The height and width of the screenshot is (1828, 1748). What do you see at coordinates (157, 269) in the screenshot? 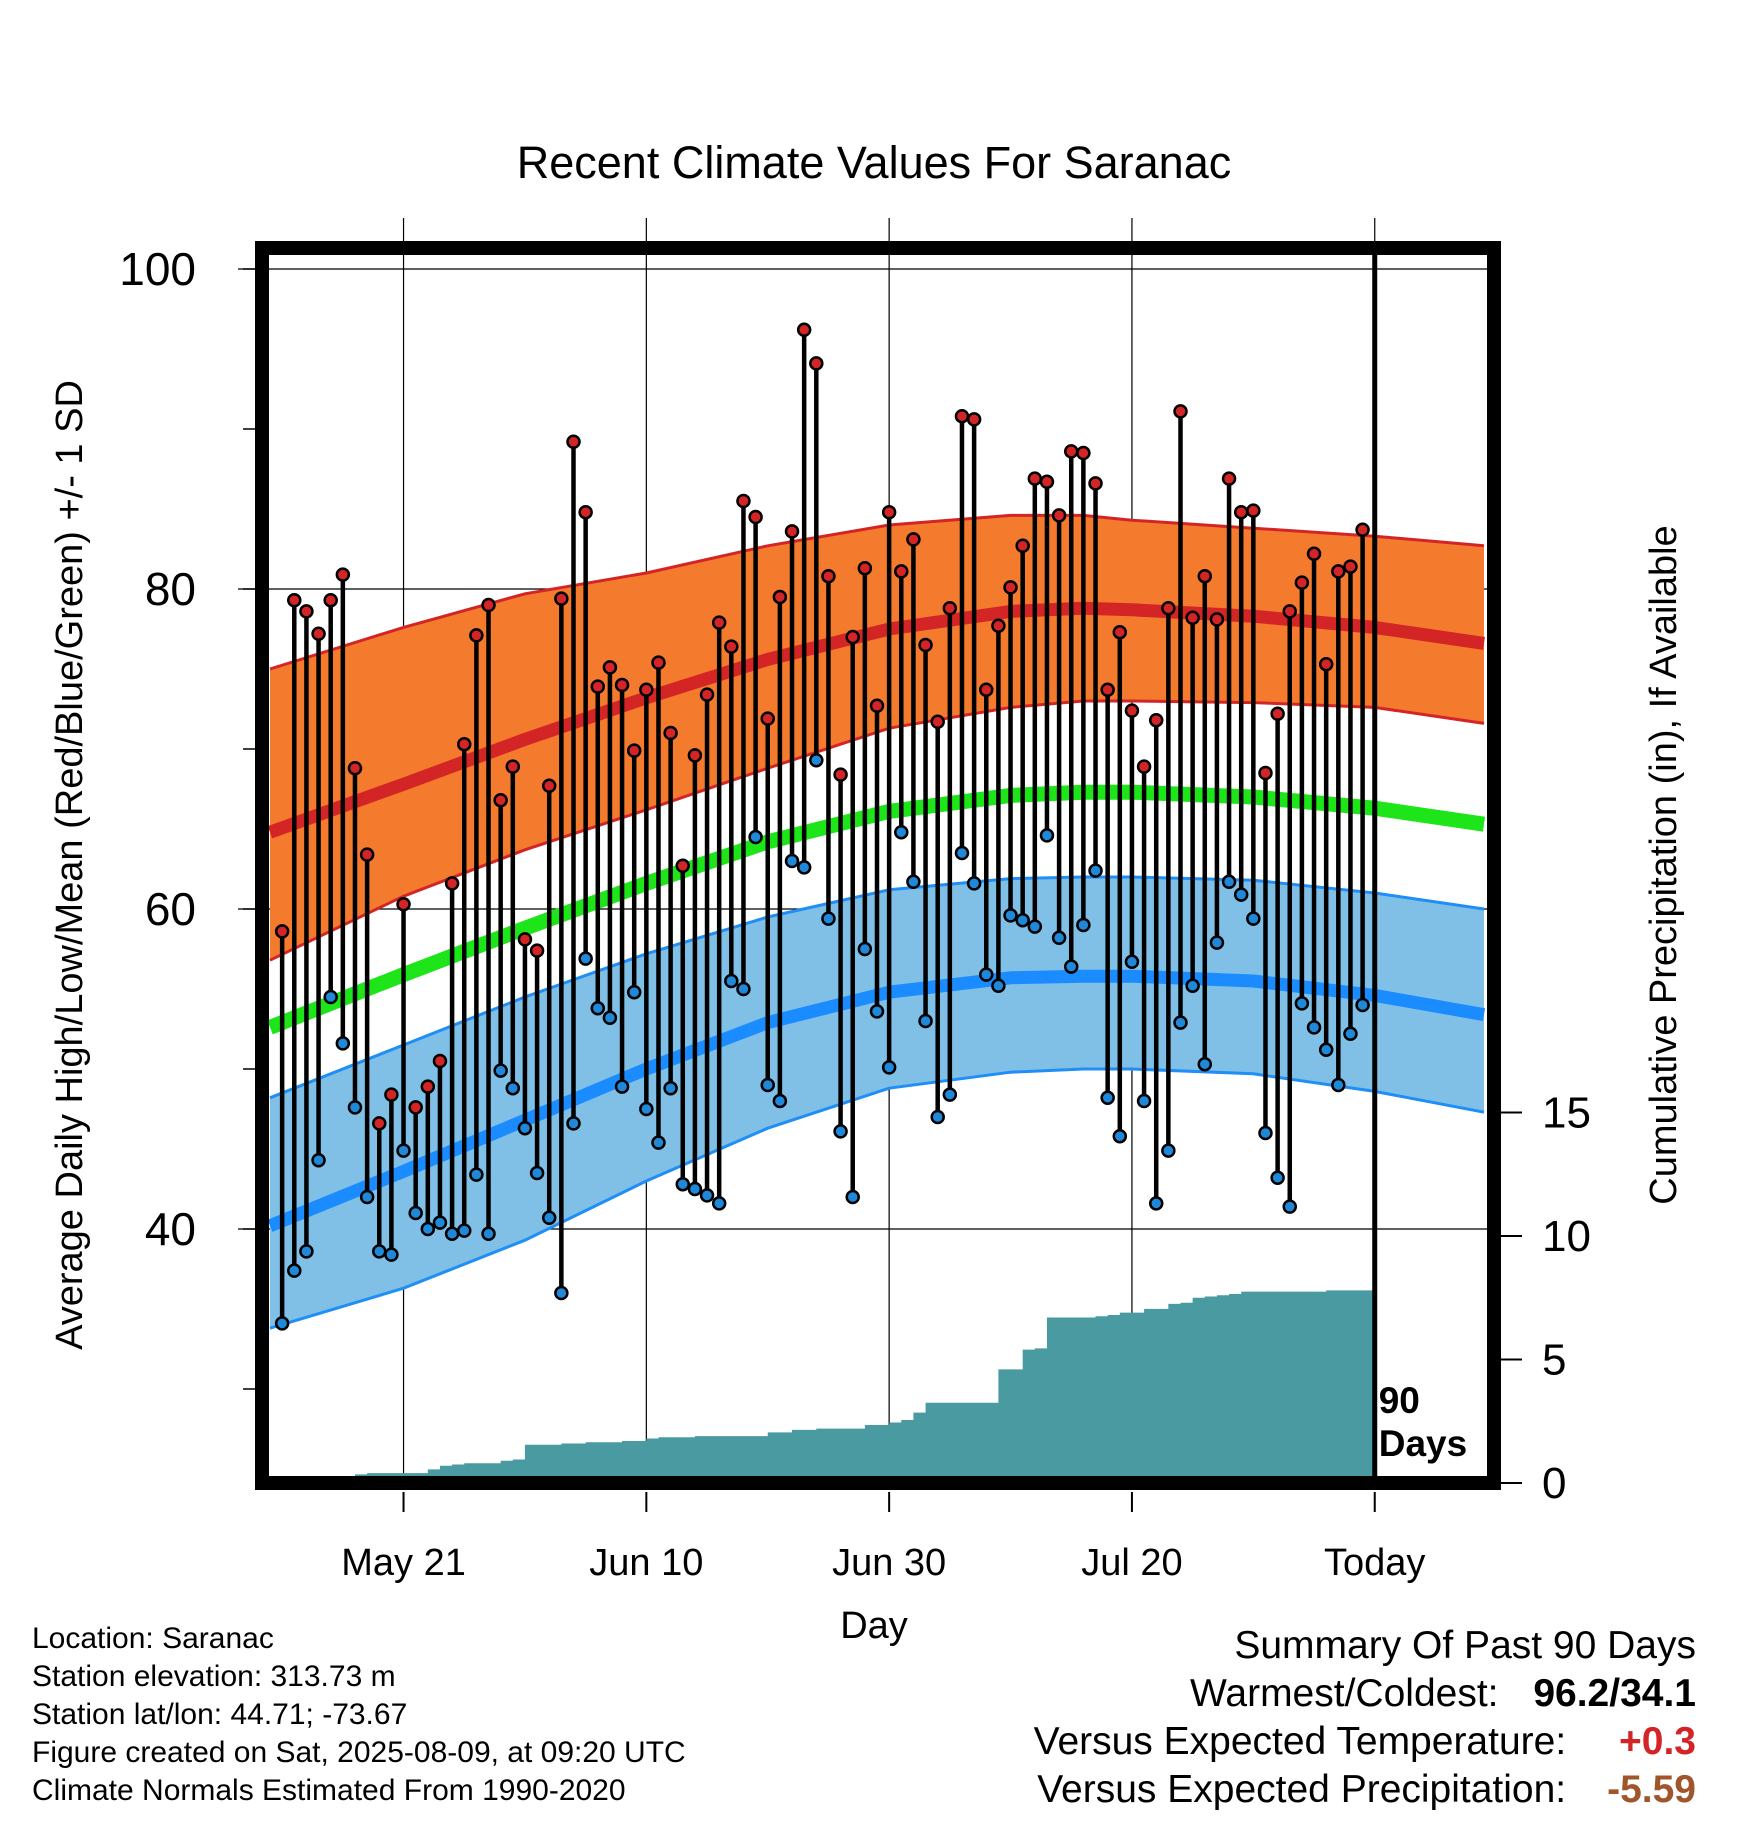
I see `y-axis-tick-label: 100` at bounding box center [157, 269].